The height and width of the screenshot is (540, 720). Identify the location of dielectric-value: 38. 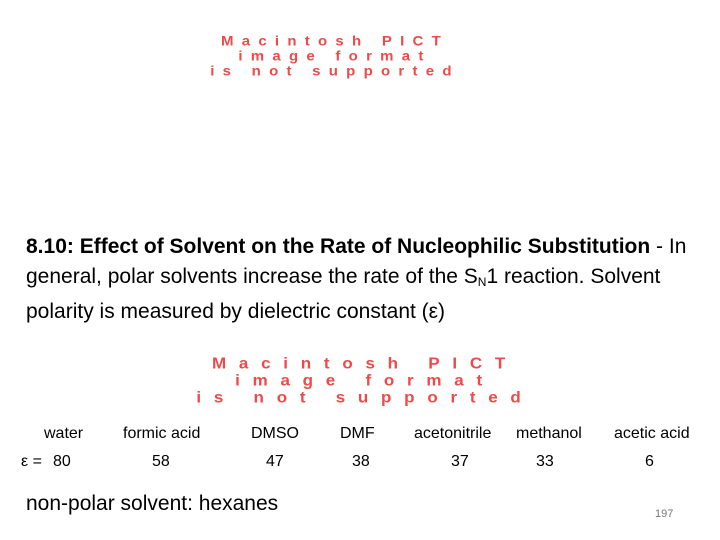
(361, 461).